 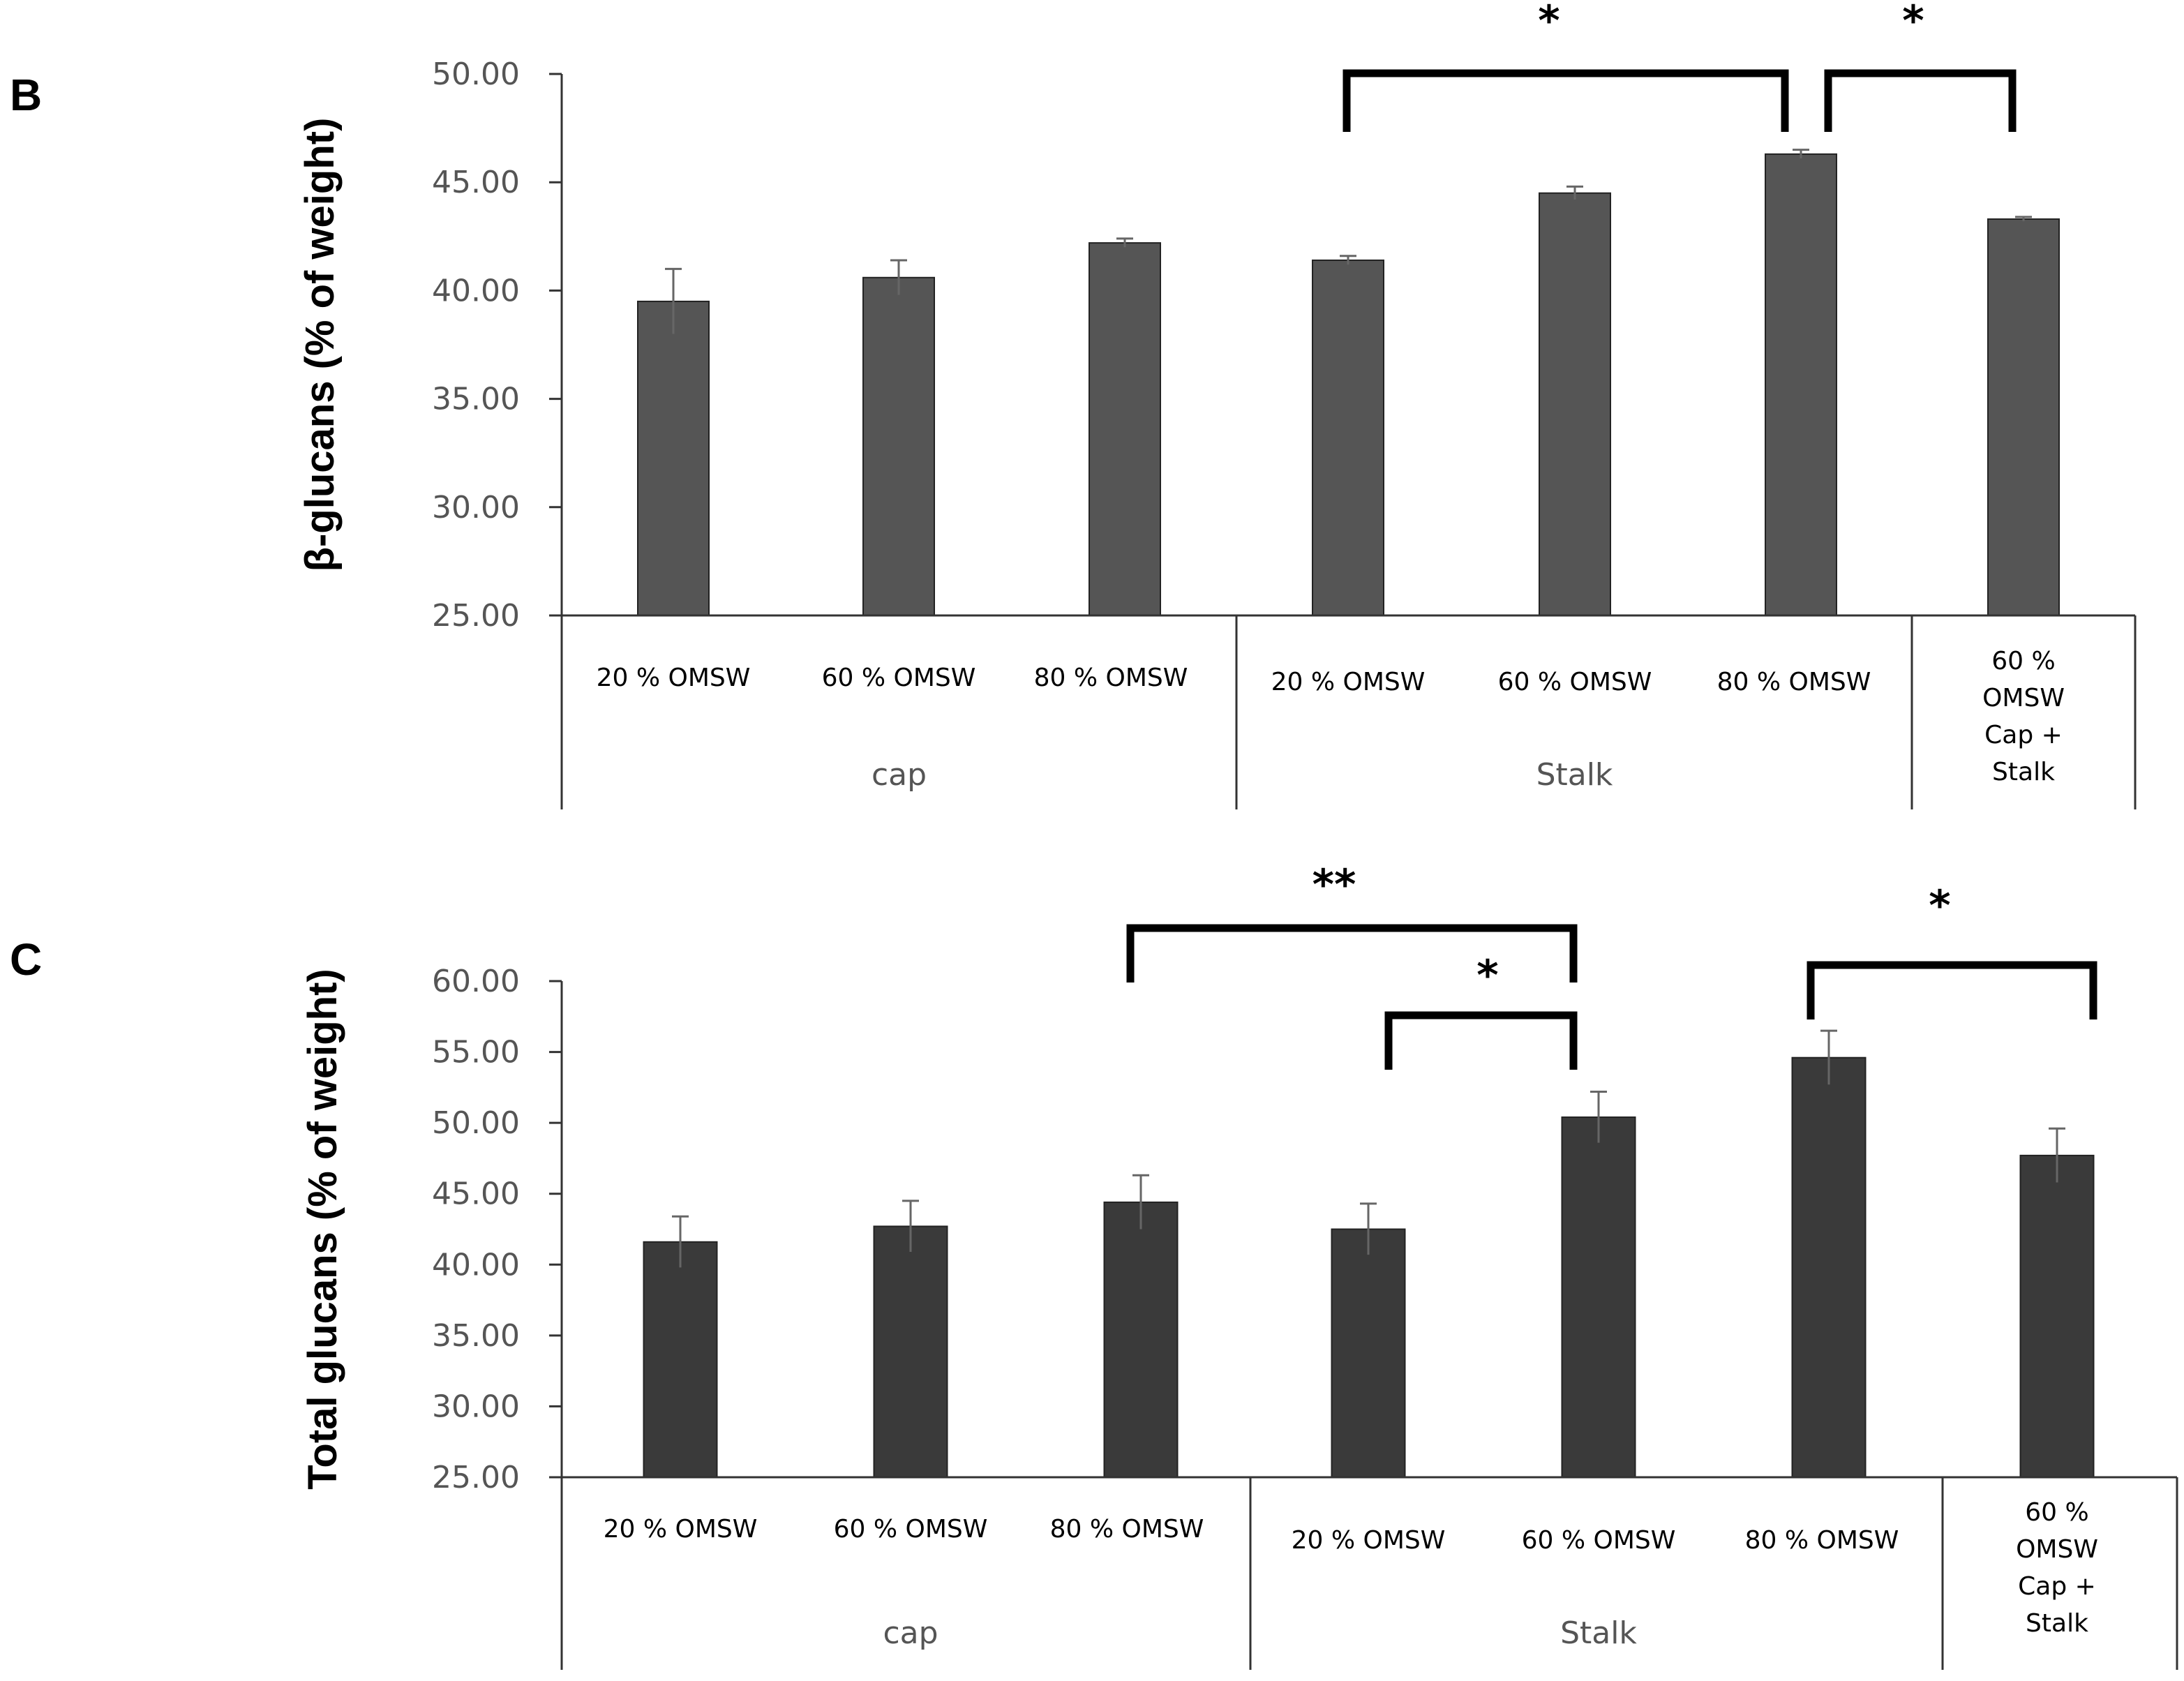 I want to click on panel-letter: B, so click(x=26, y=95).